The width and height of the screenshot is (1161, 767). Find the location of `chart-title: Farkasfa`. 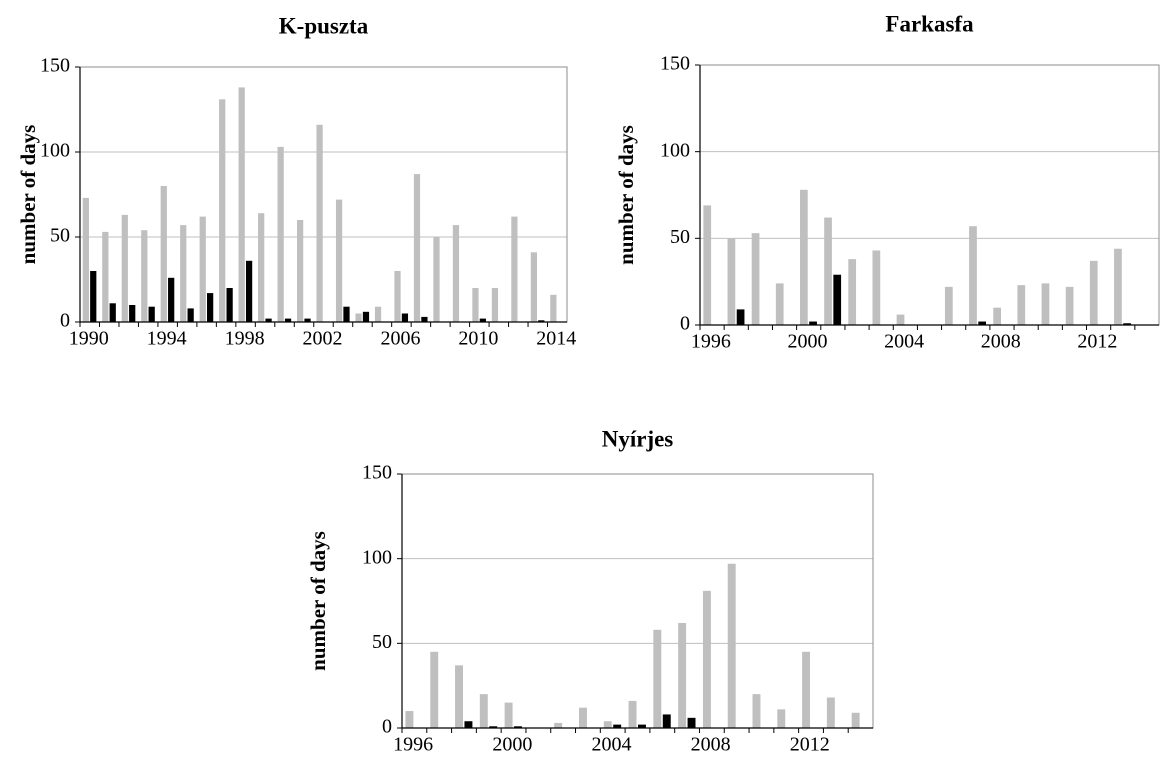

chart-title: Farkasfa is located at coordinates (929, 23).